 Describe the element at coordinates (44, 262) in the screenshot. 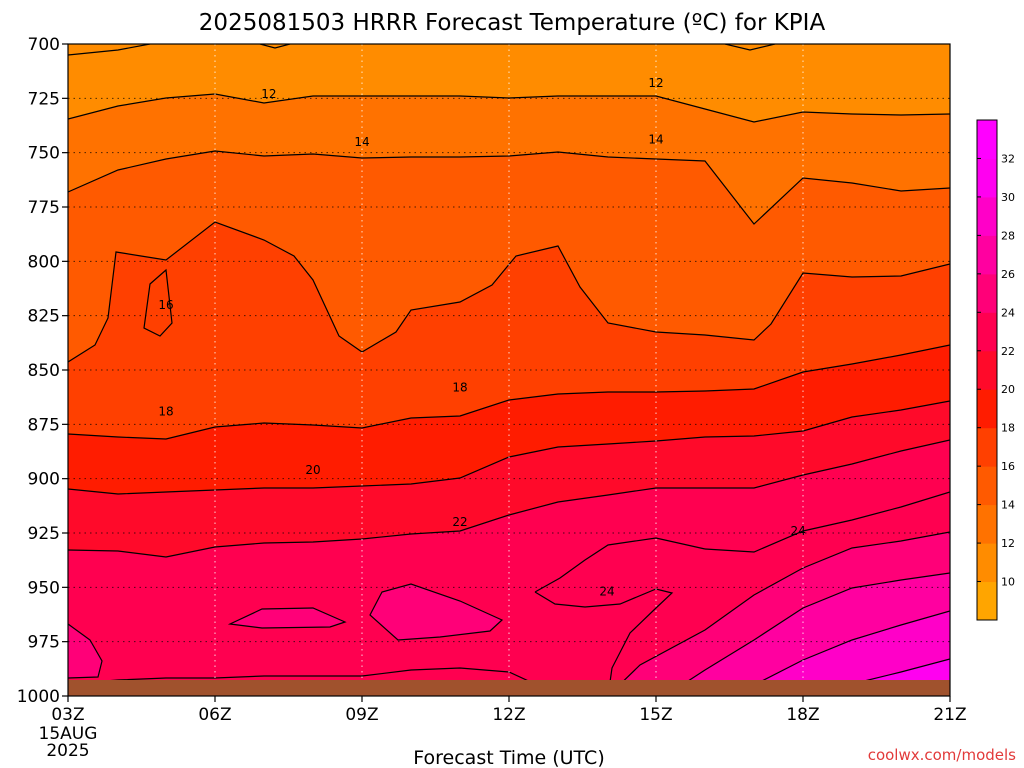

I see `y-tick-label: 800` at that location.